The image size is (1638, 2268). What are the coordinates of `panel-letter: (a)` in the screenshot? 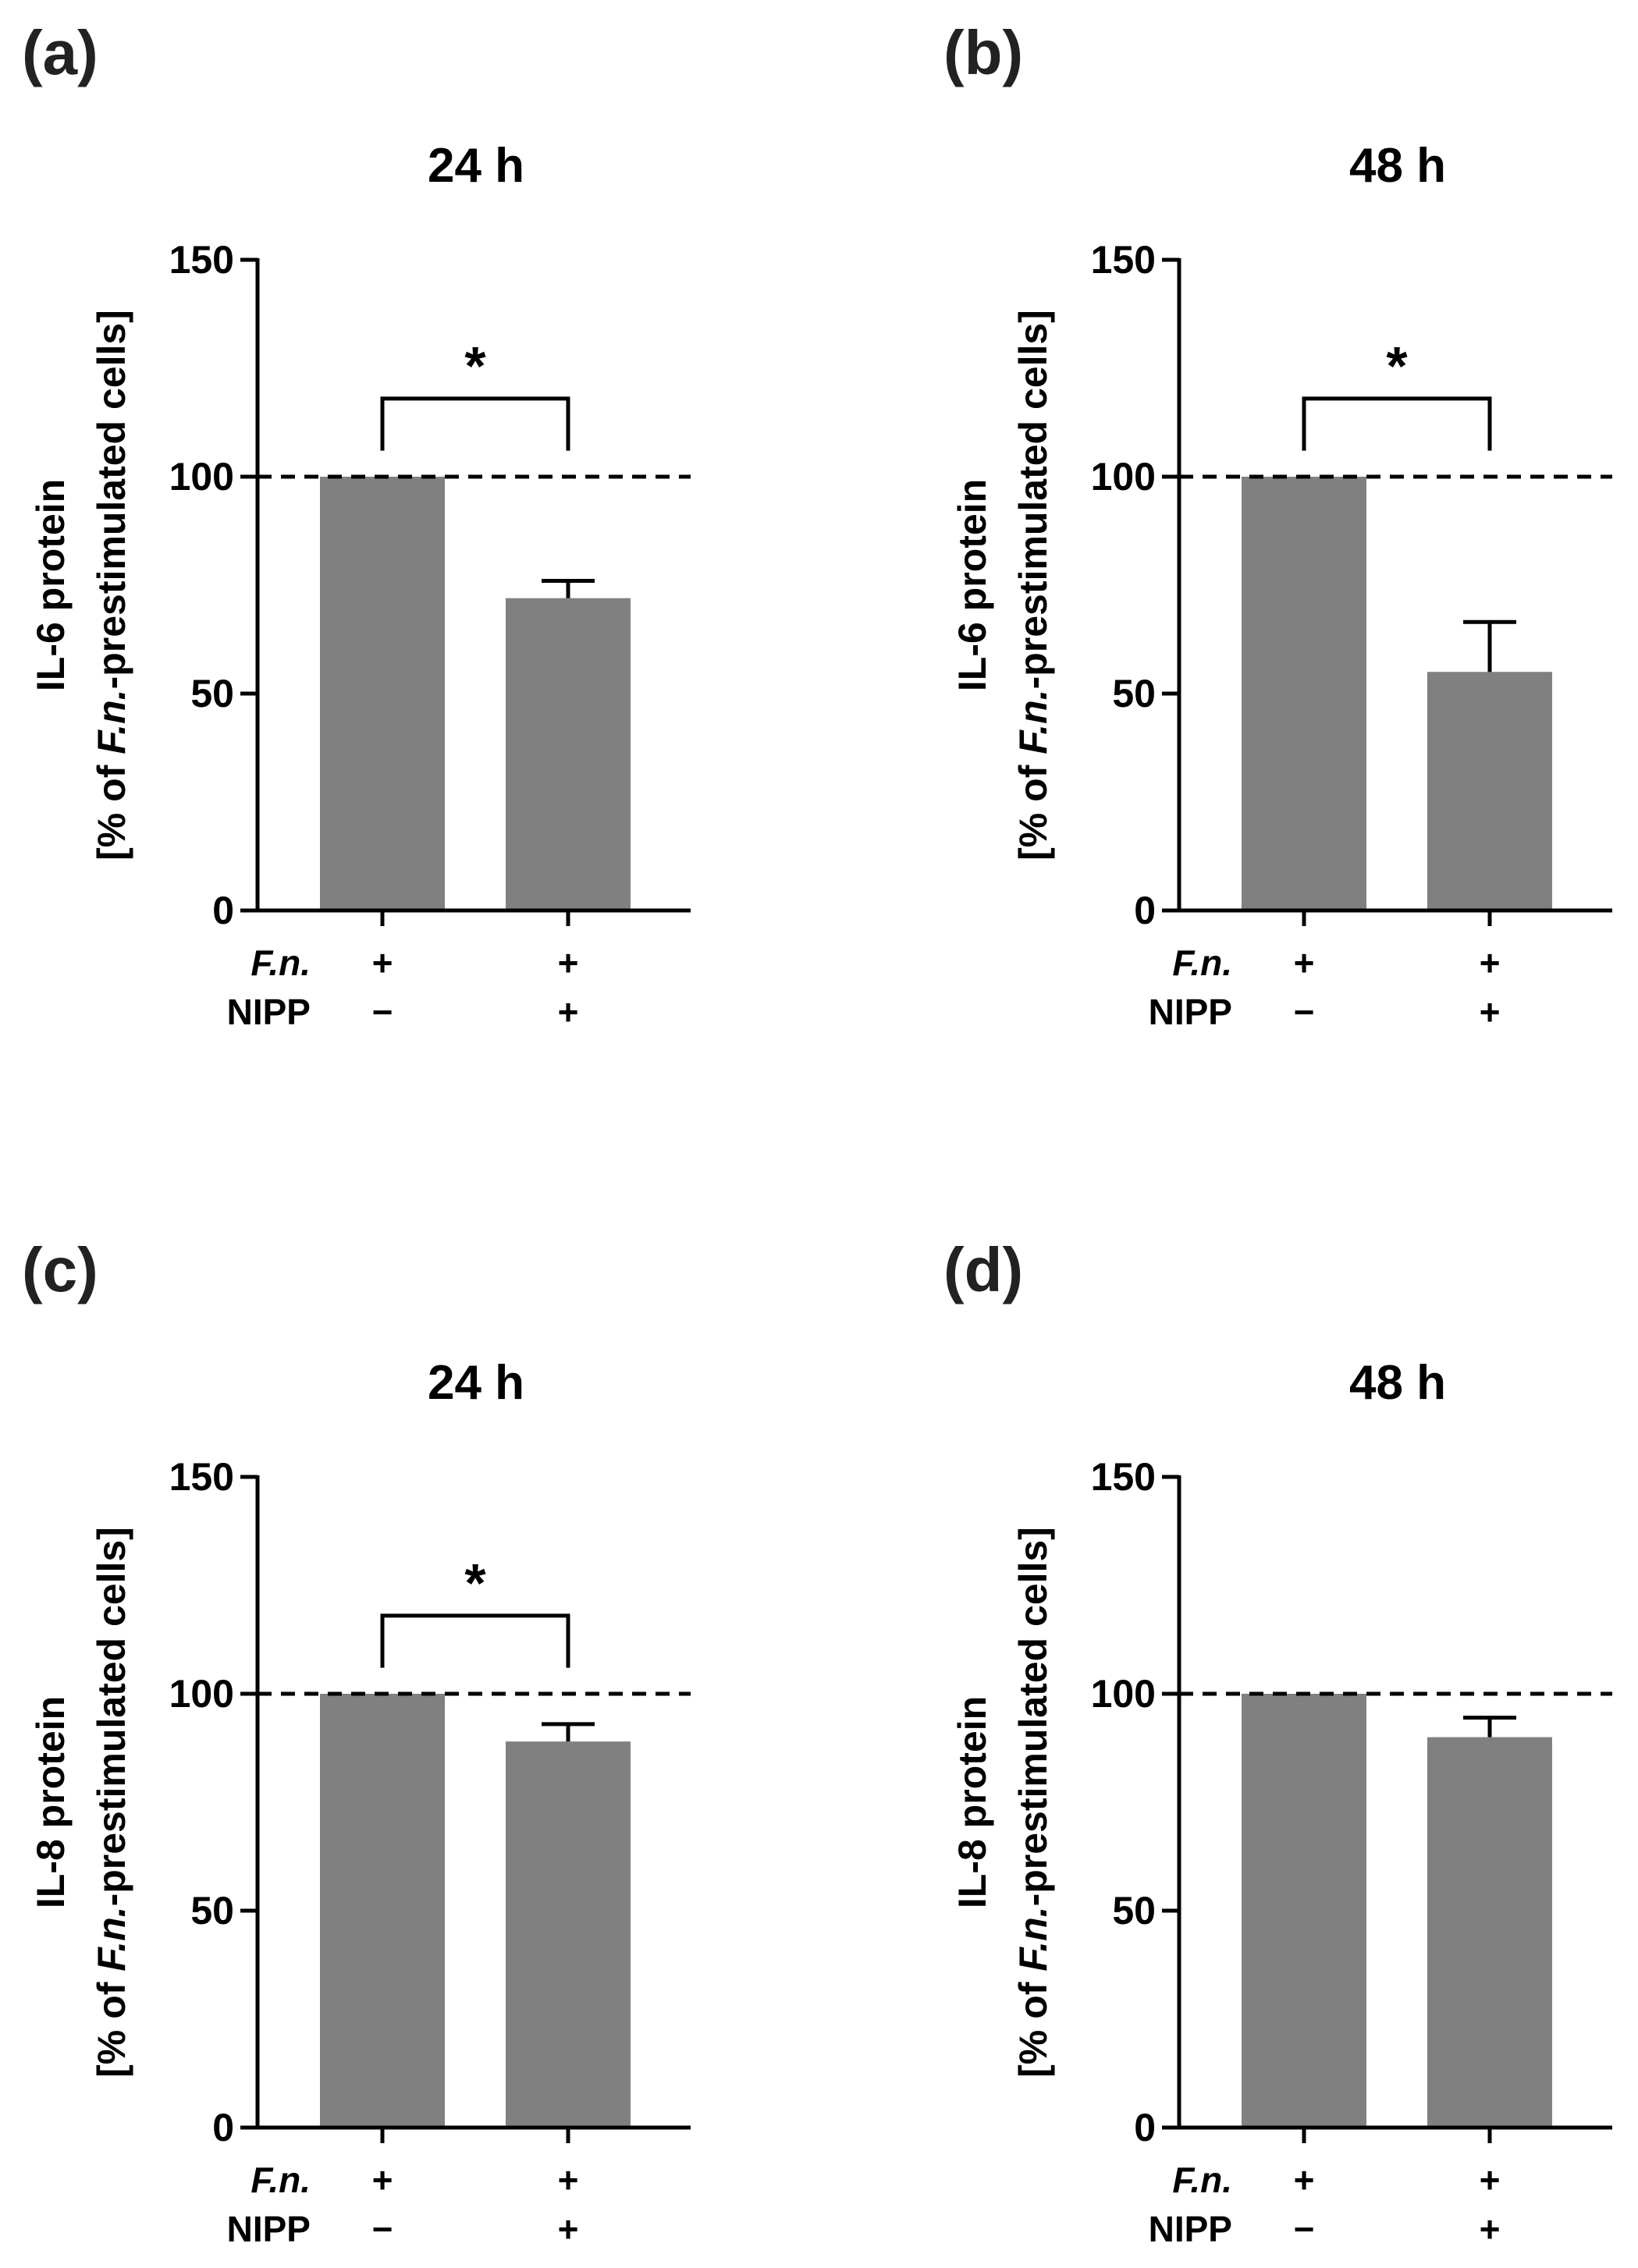 It's located at (60, 53).